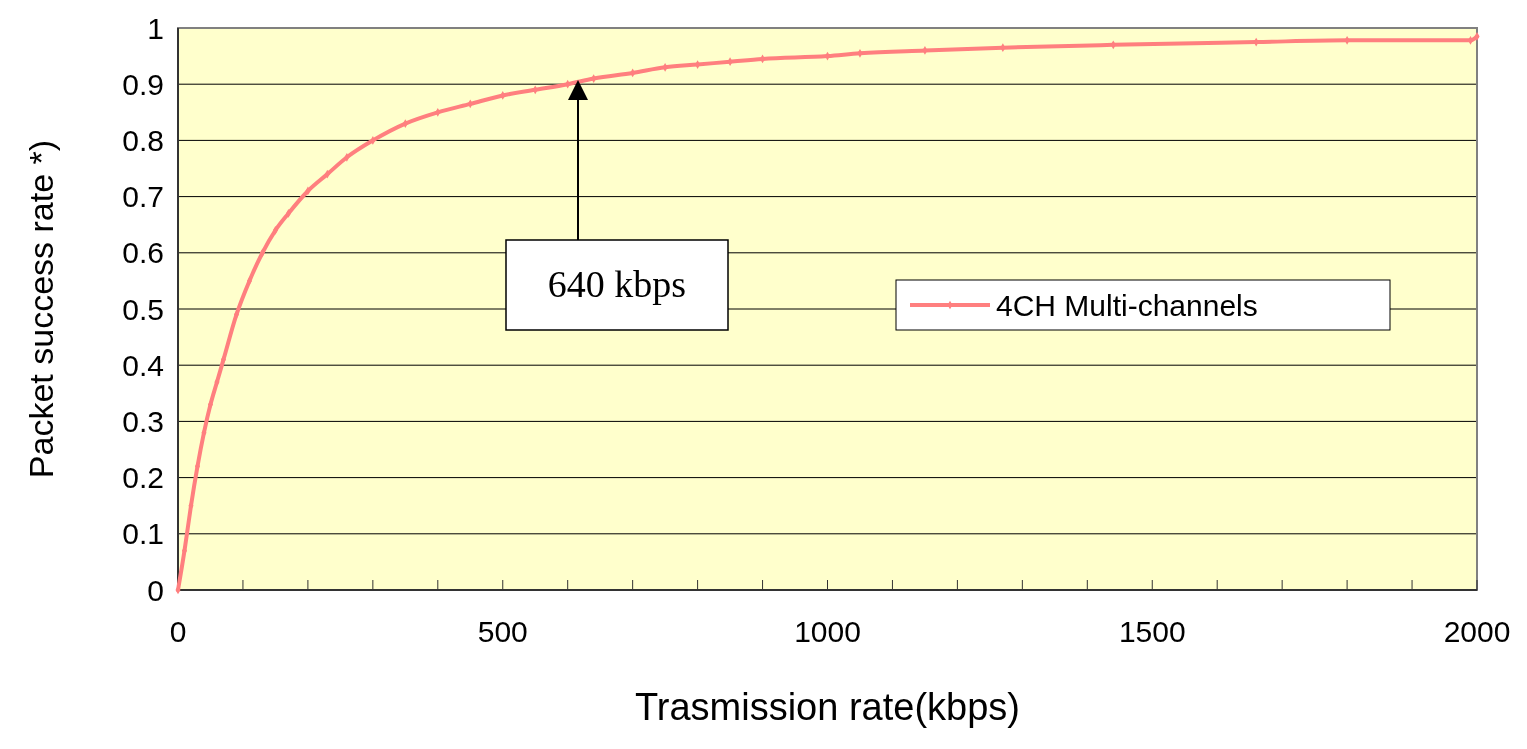 The image size is (1527, 749). What do you see at coordinates (143, 253) in the screenshot?
I see `y-tick-label: 0.6` at bounding box center [143, 253].